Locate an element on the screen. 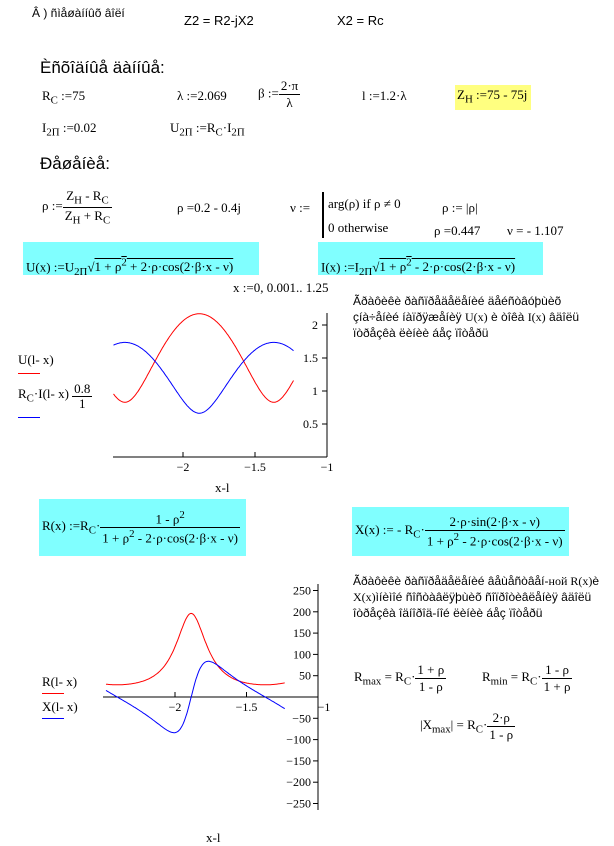 This screenshot has width=614, height=846. nu-lhs: ν := is located at coordinates (300, 207).